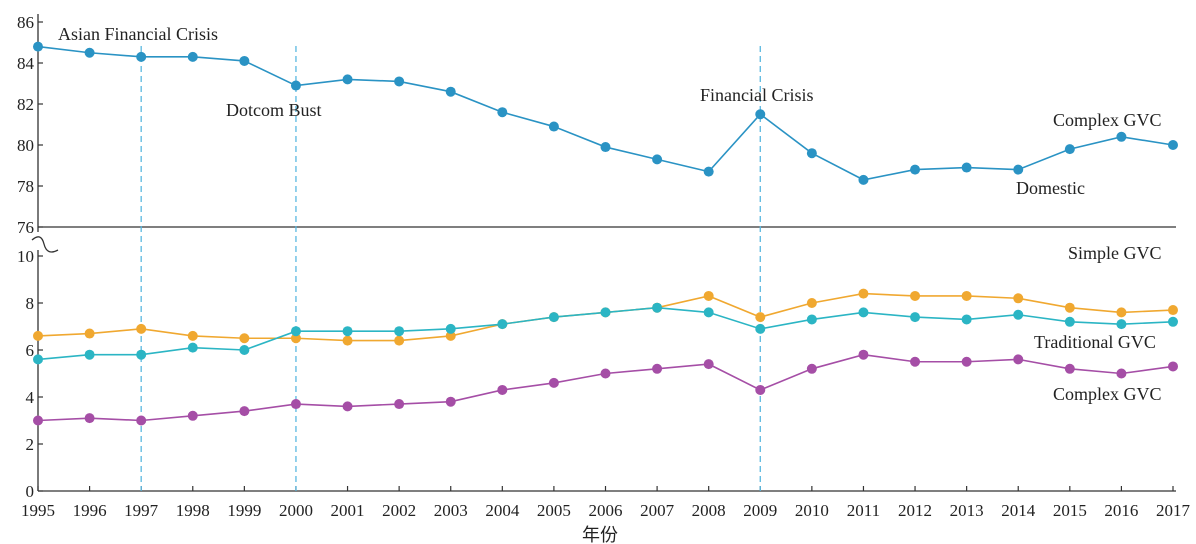 This screenshot has height=544, width=1196. What do you see at coordinates (1115, 253) in the screenshot?
I see `series-label-simple-gvc: Simple GVC` at bounding box center [1115, 253].